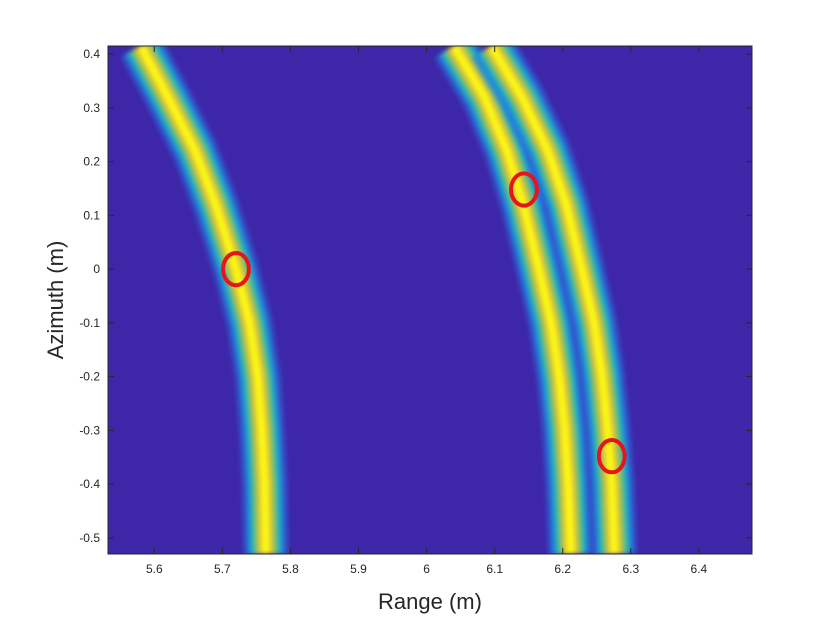 This screenshot has height=623, width=830. I want to click on y-axis-label: Azimuth (m), so click(55, 300).